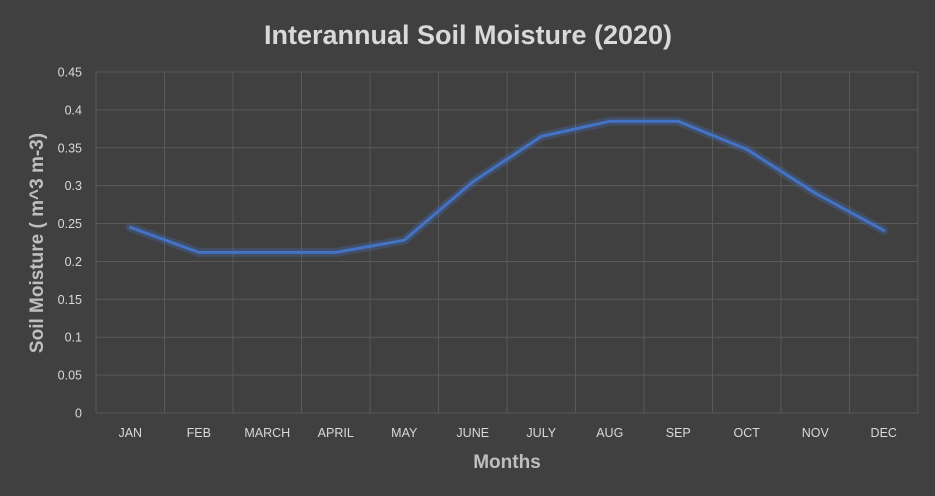  I want to click on x-tick-label: JUNE, so click(472, 433).